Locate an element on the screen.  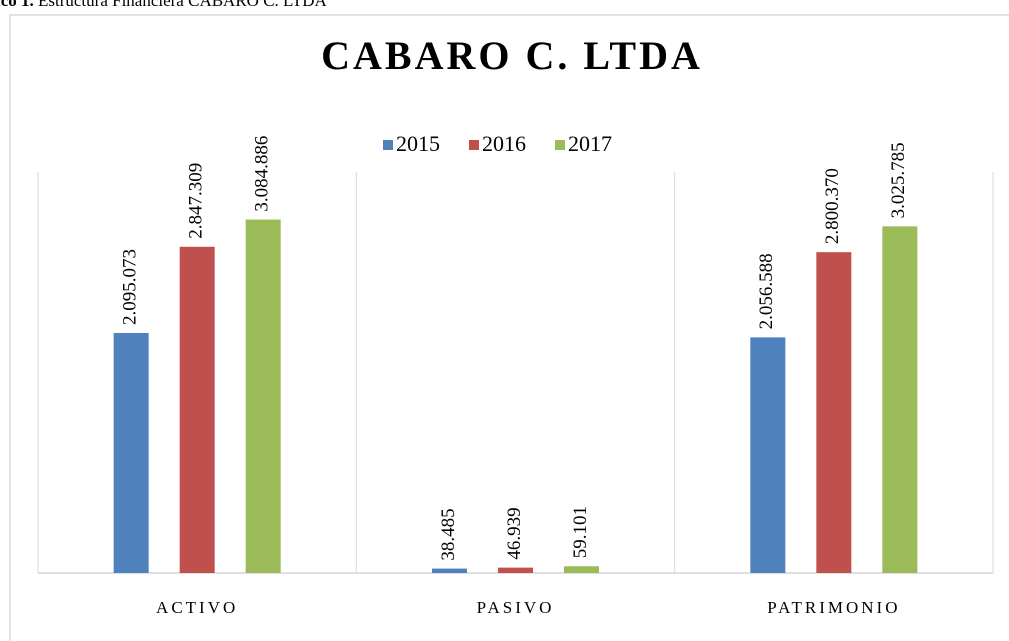
data-label: 38.485 is located at coordinates (448, 534).